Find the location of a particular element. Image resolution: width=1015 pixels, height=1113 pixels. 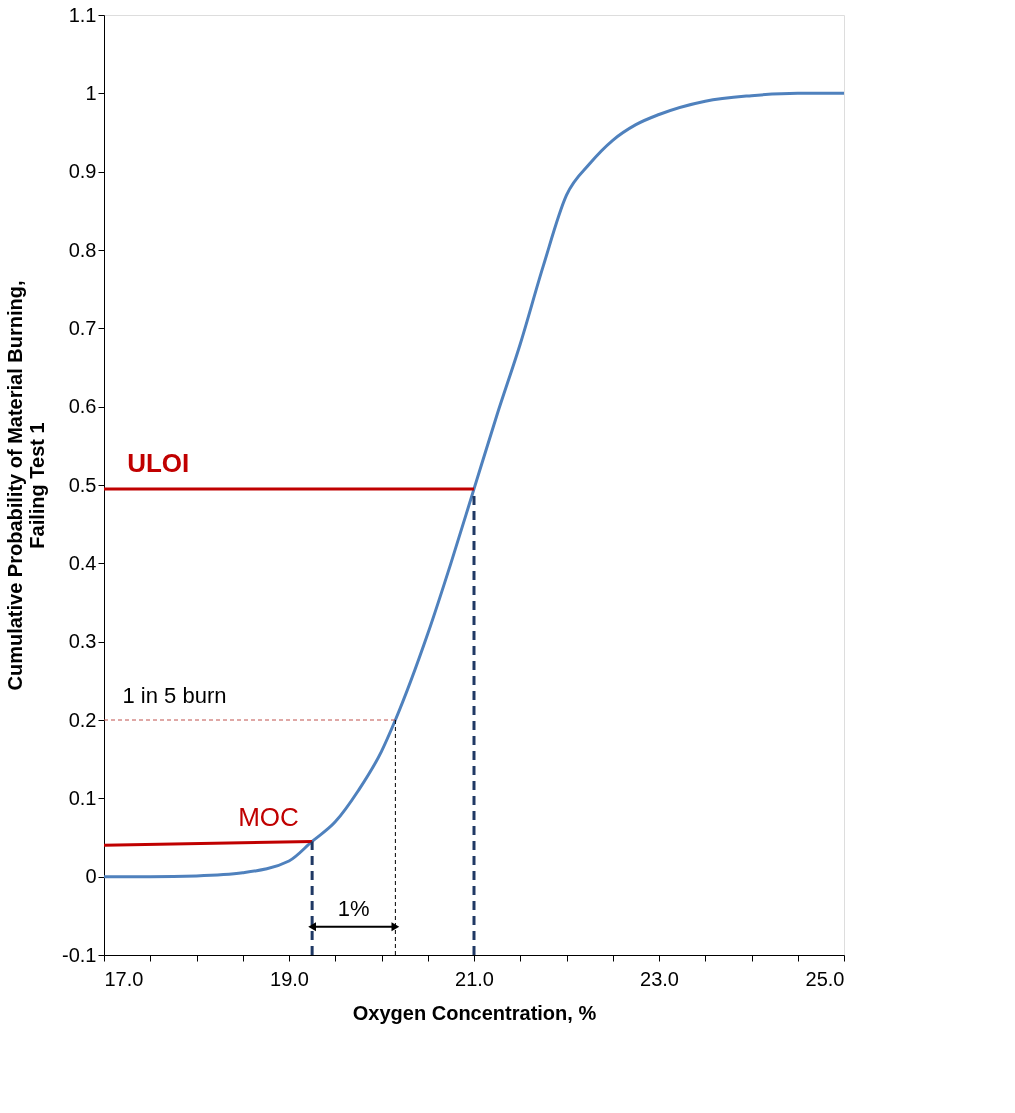

annotation: ULOI is located at coordinates (158, 462).